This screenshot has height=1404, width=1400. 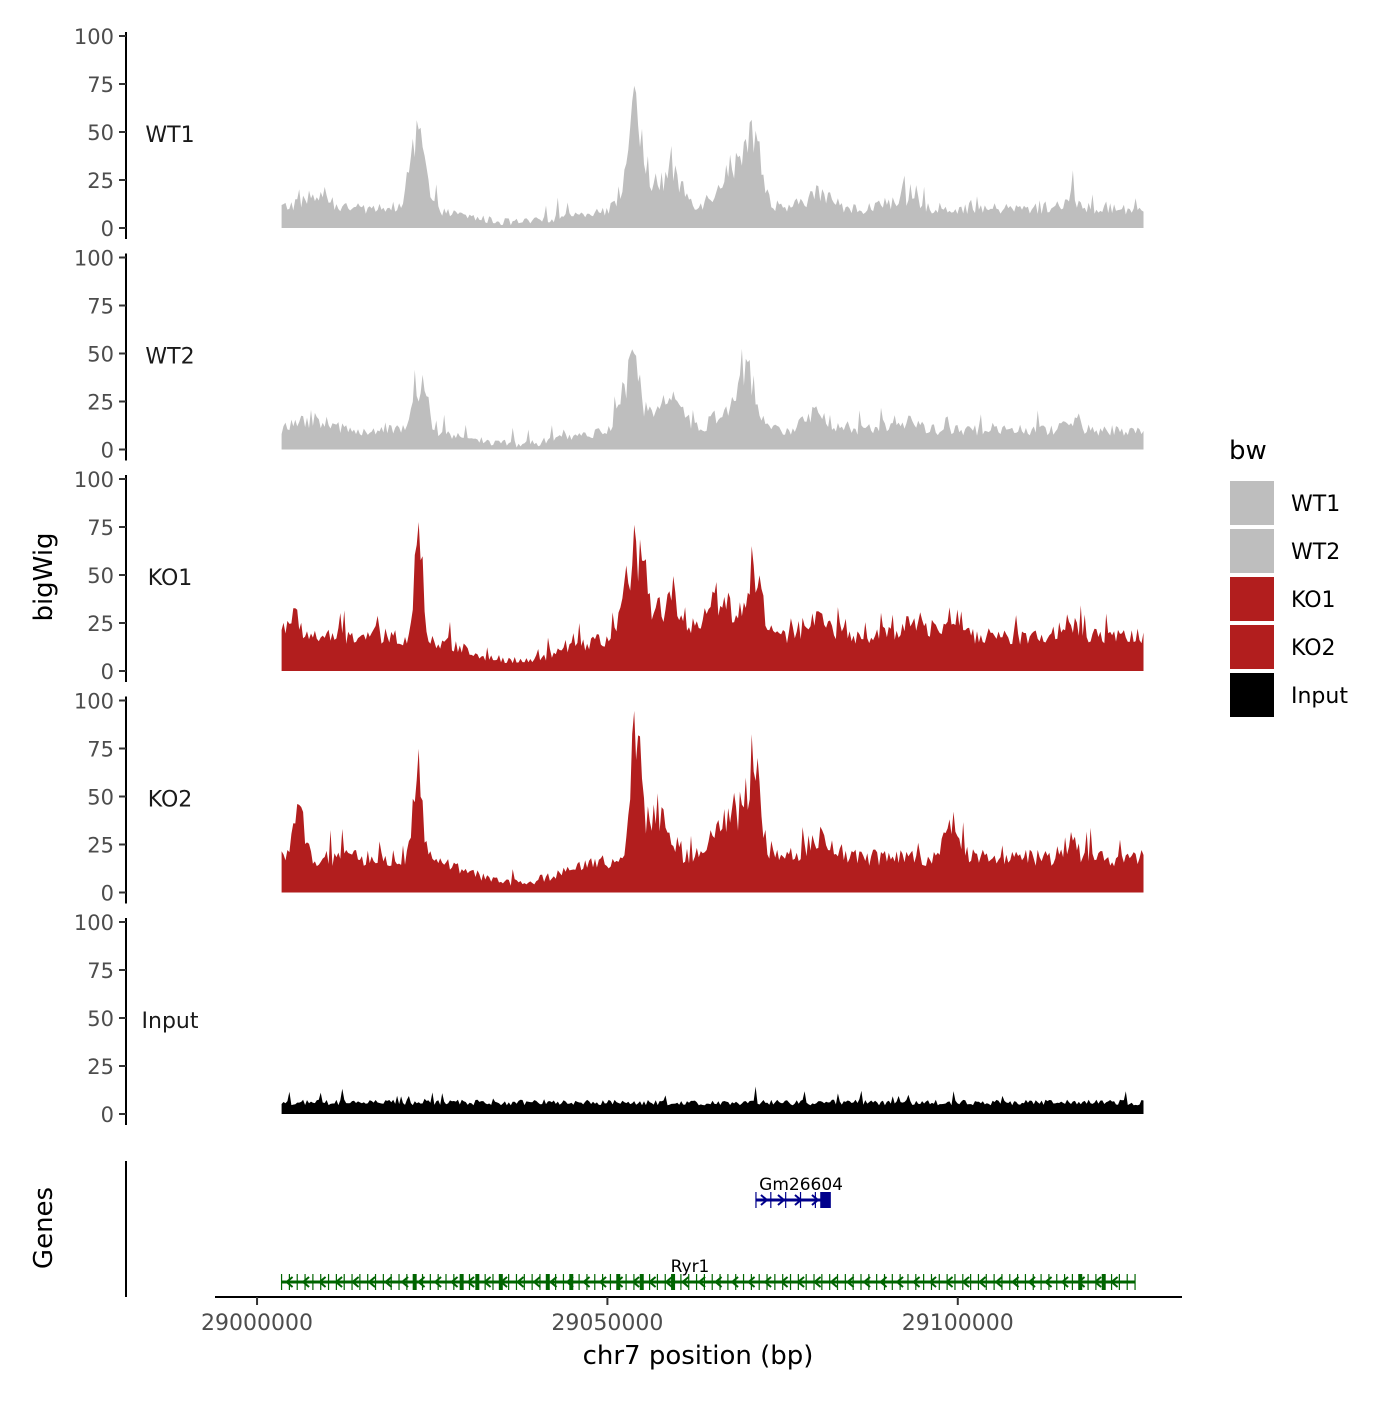 I want to click on legend-label-WT1: WT1, so click(x=1315, y=504).